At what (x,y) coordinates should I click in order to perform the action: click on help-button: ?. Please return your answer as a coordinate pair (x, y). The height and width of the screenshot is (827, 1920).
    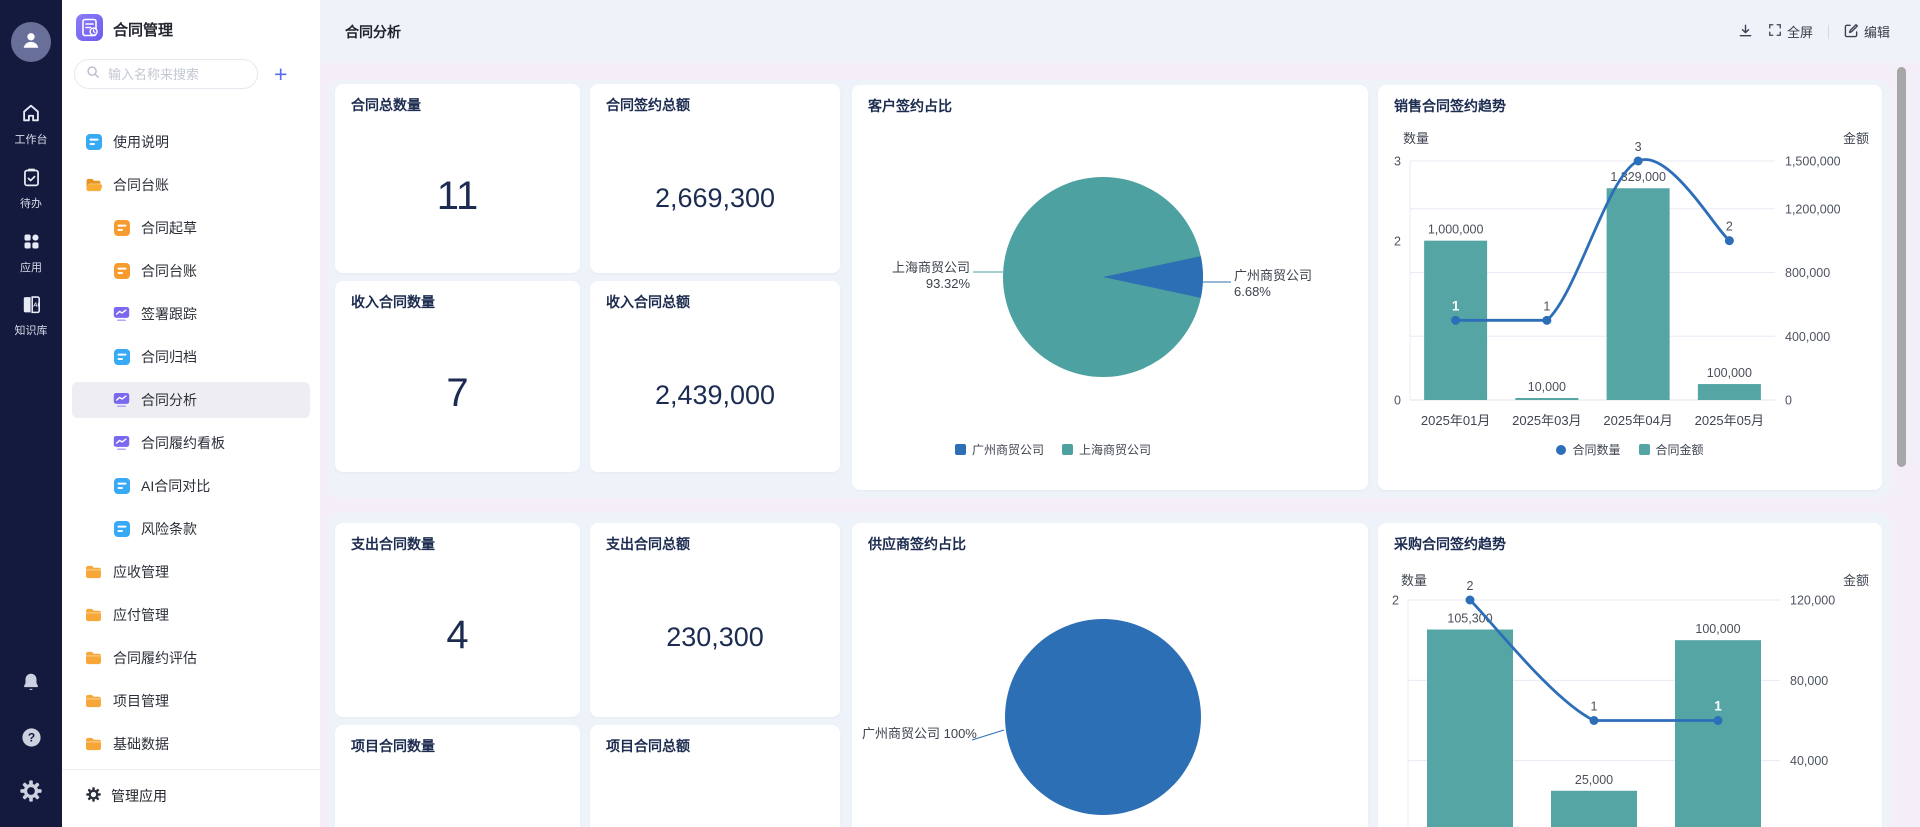
    Looking at the image, I should click on (31, 740).